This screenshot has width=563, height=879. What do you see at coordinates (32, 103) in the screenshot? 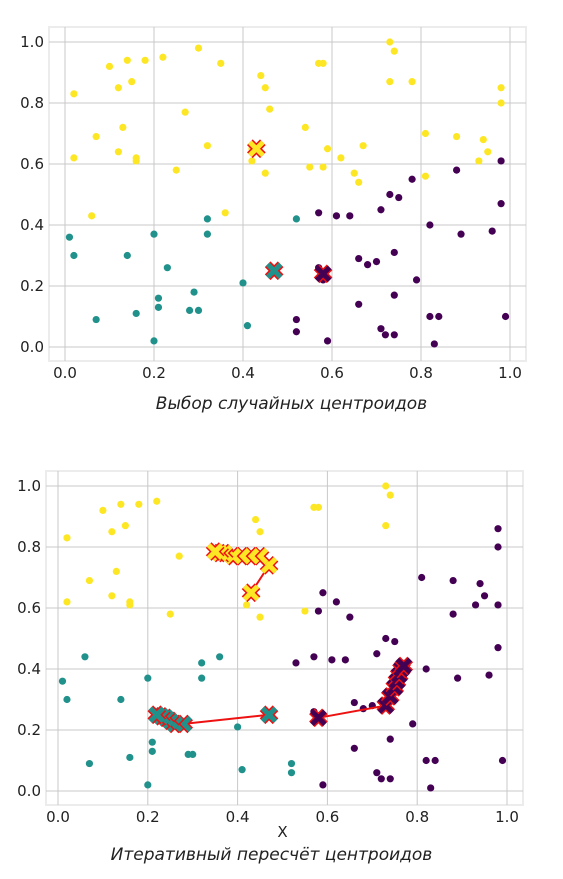
I see `y-tick-label: 0.8` at bounding box center [32, 103].